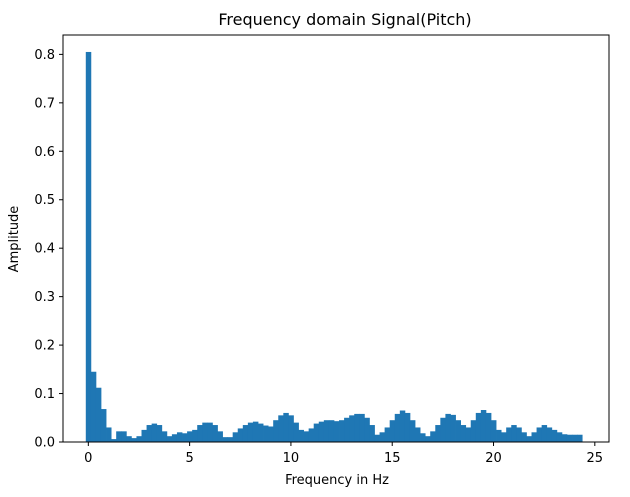  What do you see at coordinates (44, 443) in the screenshot?
I see `y-tick-label: 0.0` at bounding box center [44, 443].